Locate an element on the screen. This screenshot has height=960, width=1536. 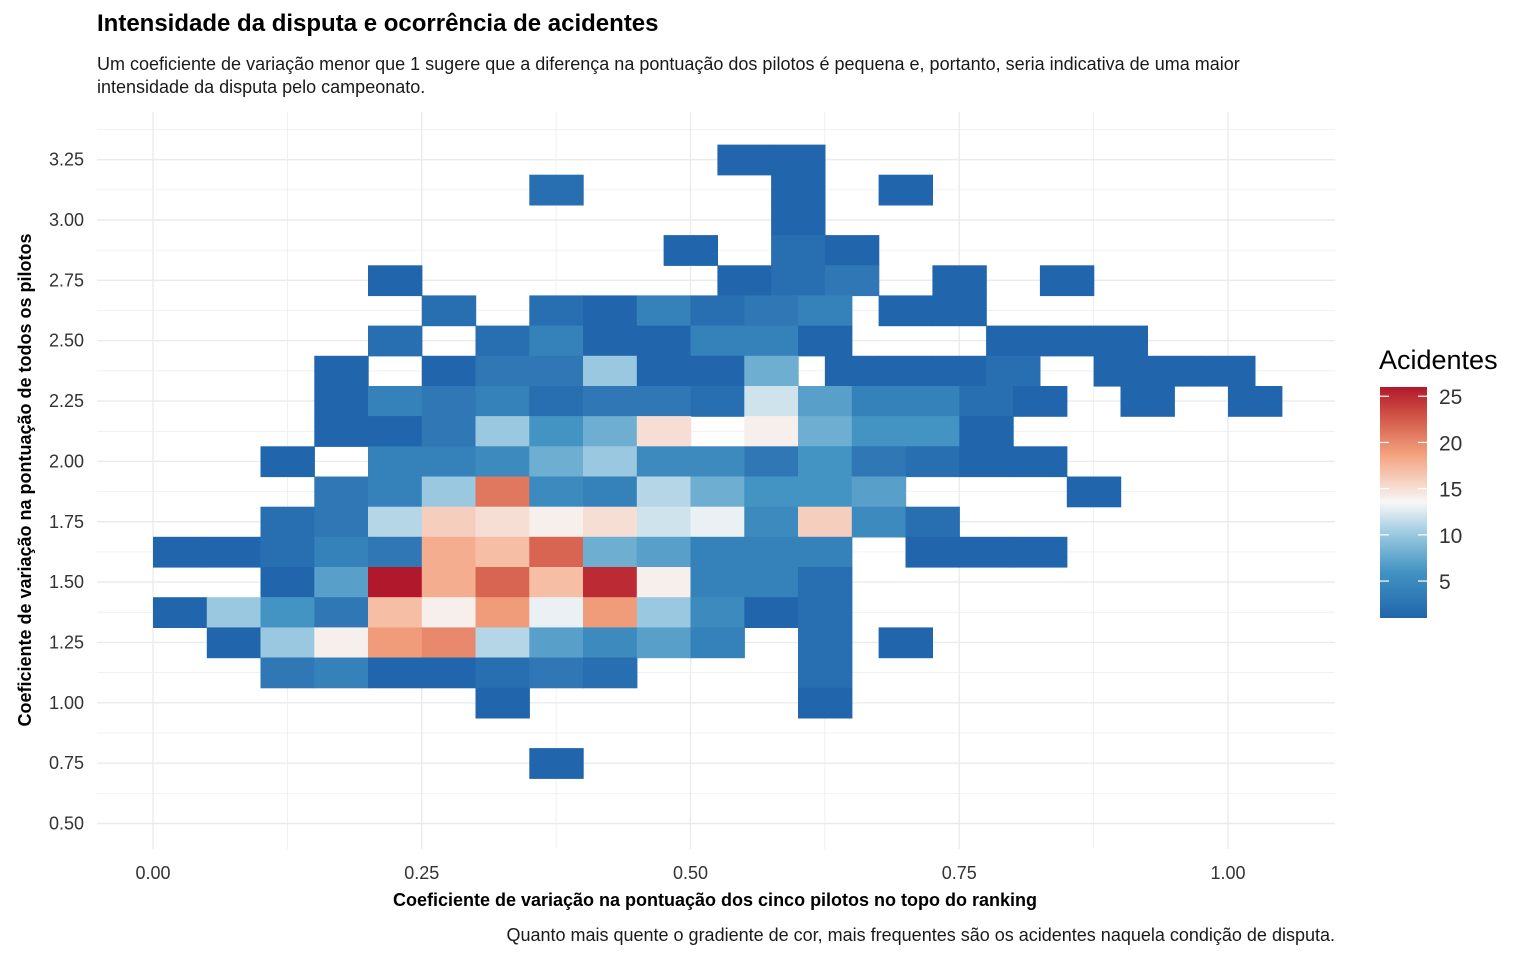
legend-tick-label: 15 is located at coordinates (1450, 490).